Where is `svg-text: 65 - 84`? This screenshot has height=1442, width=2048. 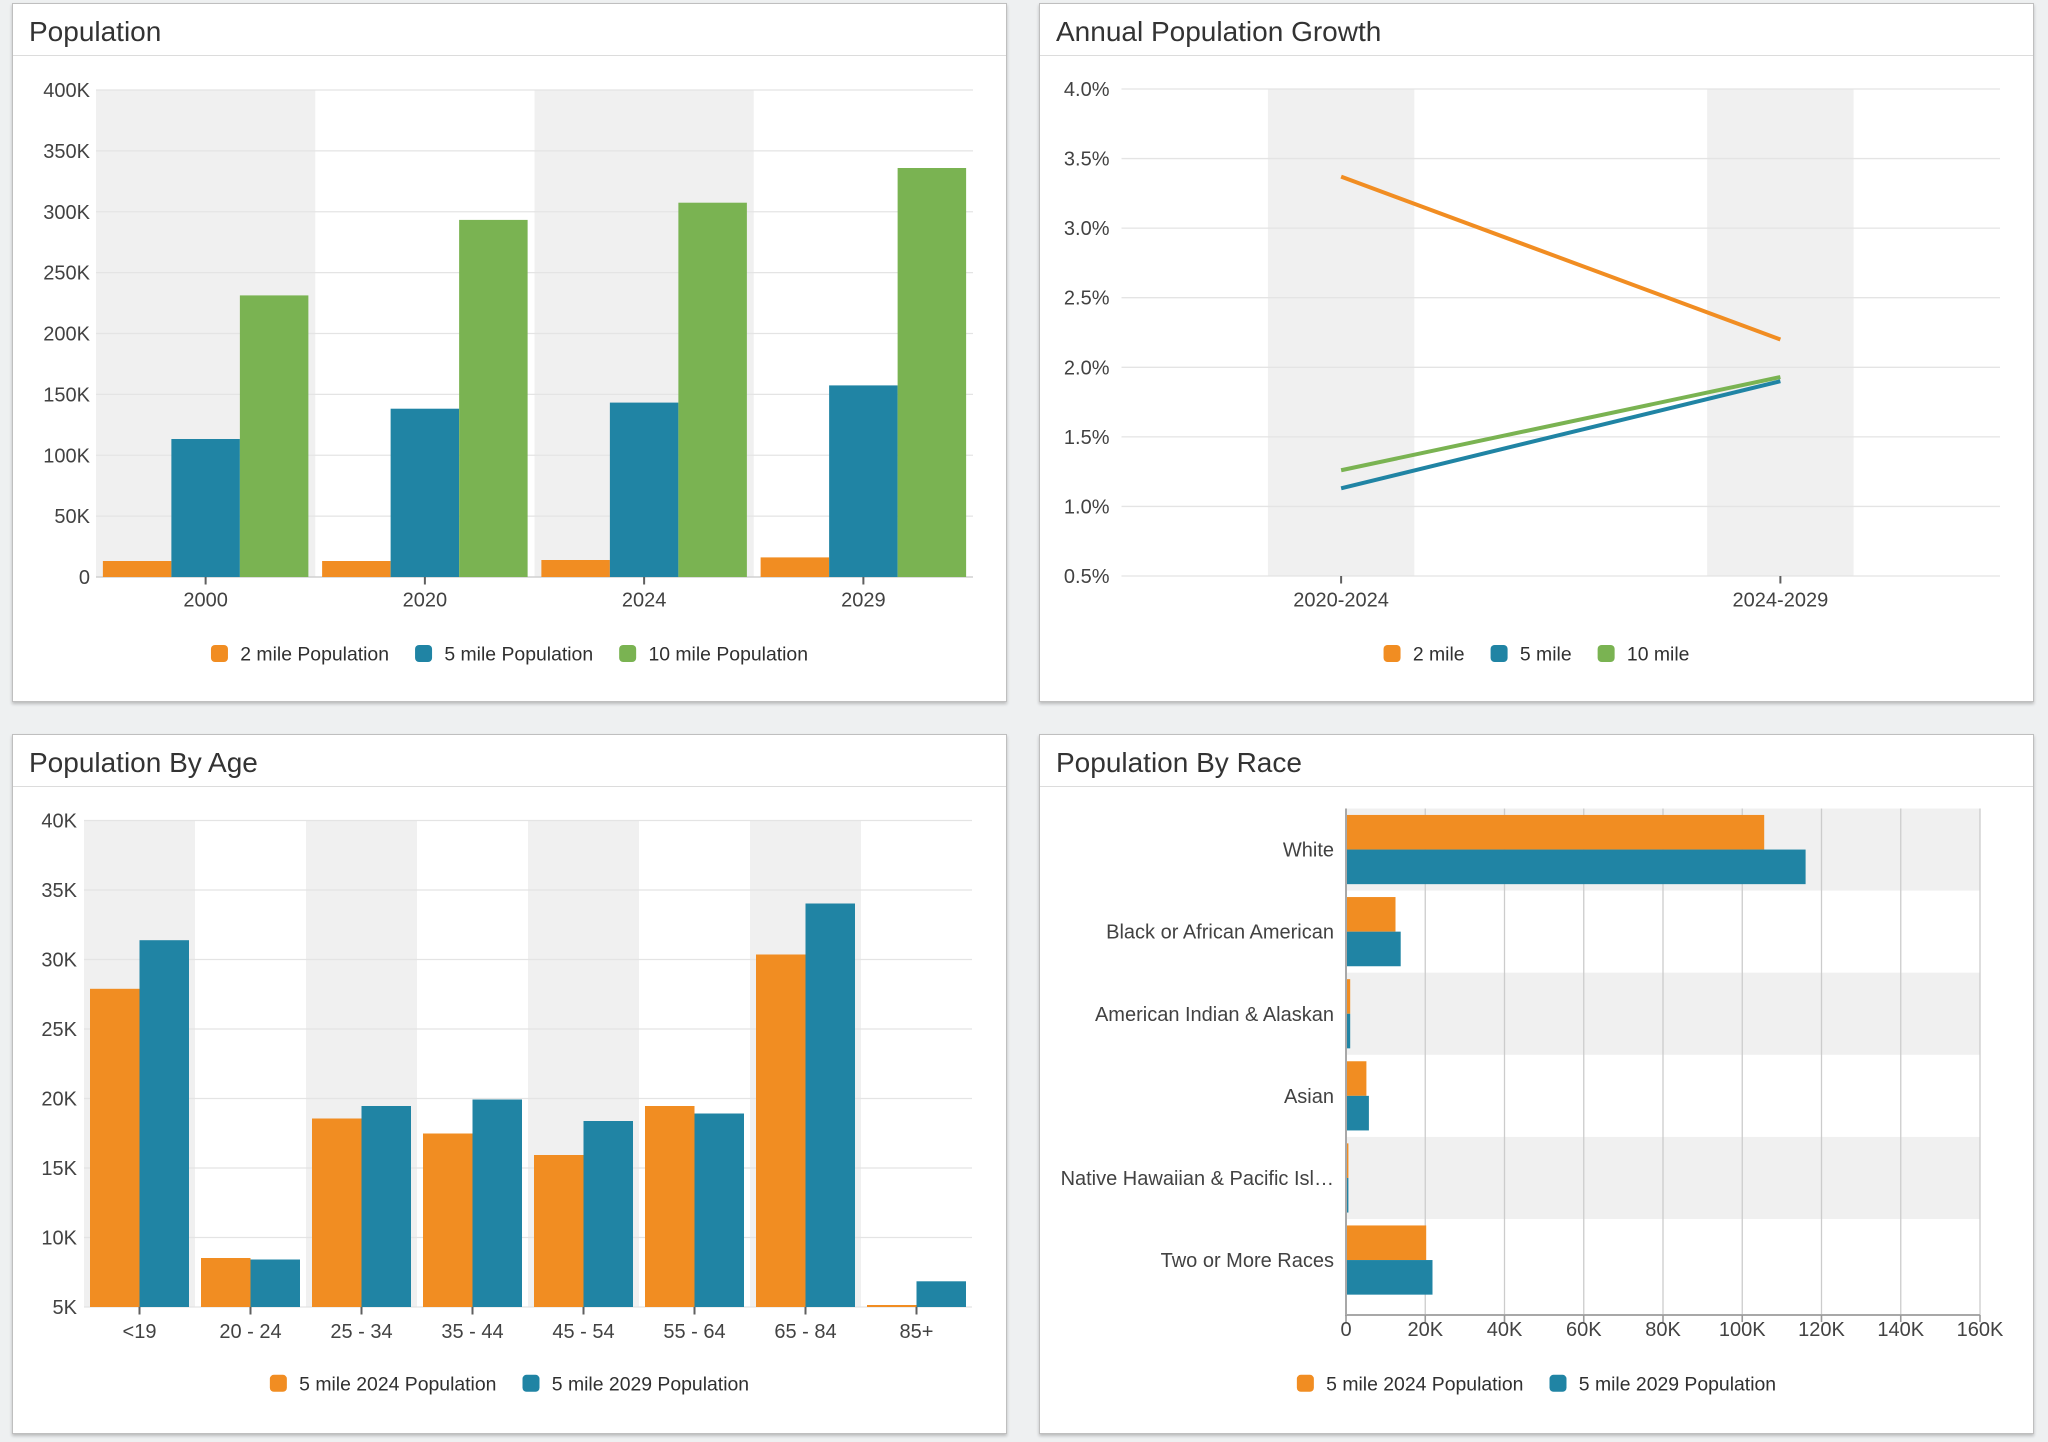
svg-text: 65 - 84 is located at coordinates (805, 1332).